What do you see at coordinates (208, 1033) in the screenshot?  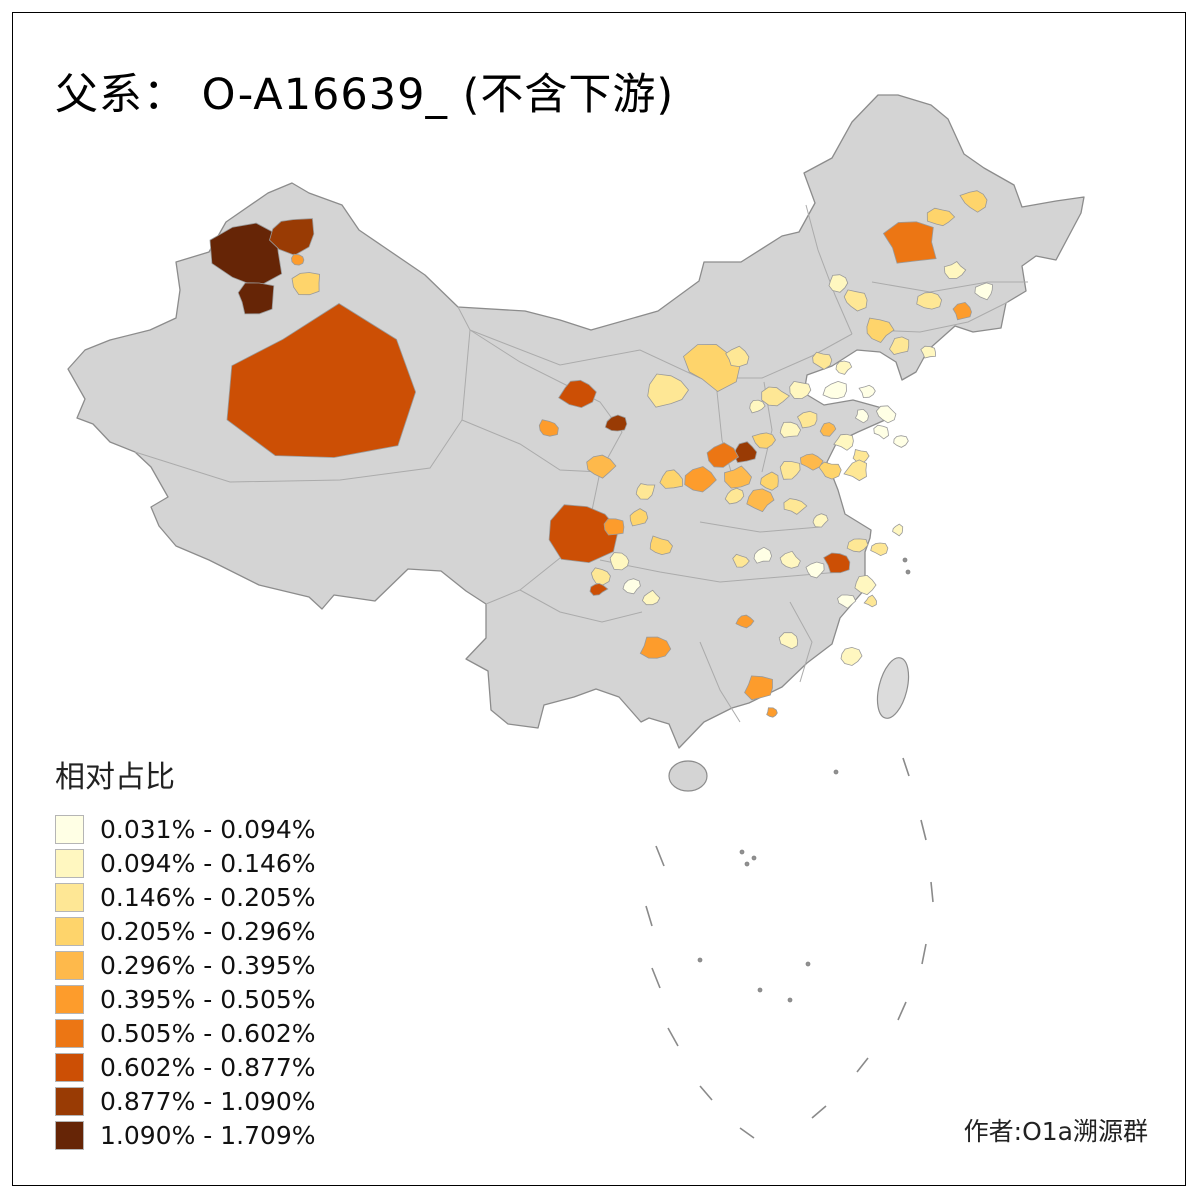 I see `legend-label: 0.505% - 0.602%` at bounding box center [208, 1033].